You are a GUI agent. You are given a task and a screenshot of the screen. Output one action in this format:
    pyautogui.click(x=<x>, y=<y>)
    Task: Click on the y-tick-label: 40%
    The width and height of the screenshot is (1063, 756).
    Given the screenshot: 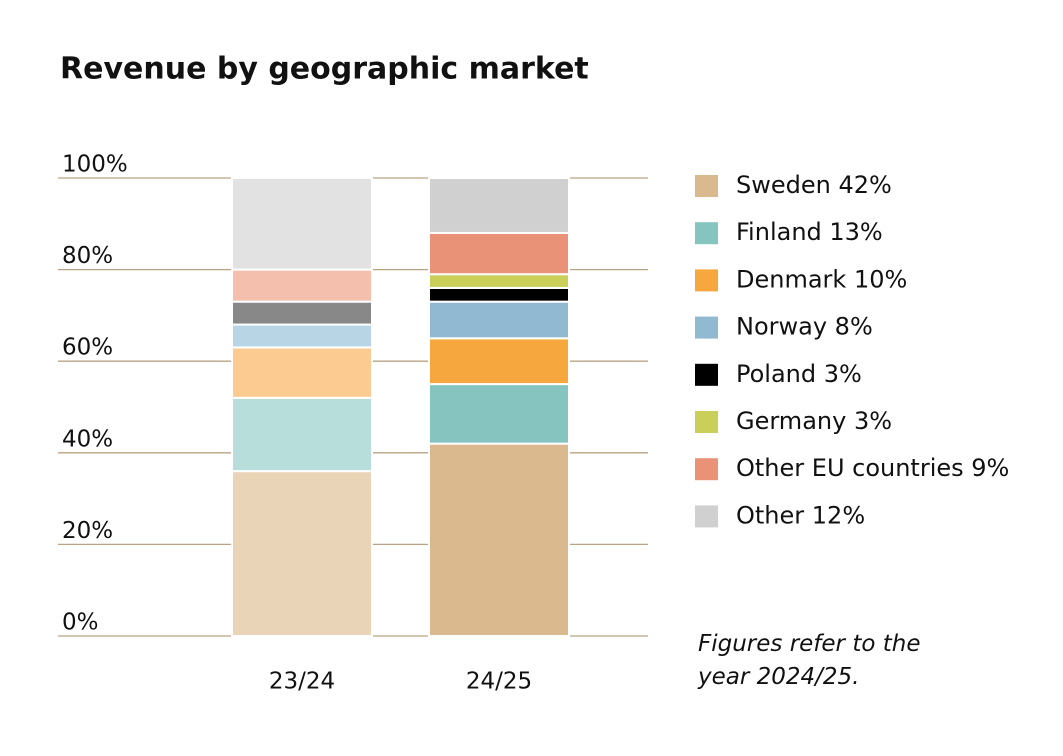 What is the action you would take?
    pyautogui.click(x=87, y=439)
    